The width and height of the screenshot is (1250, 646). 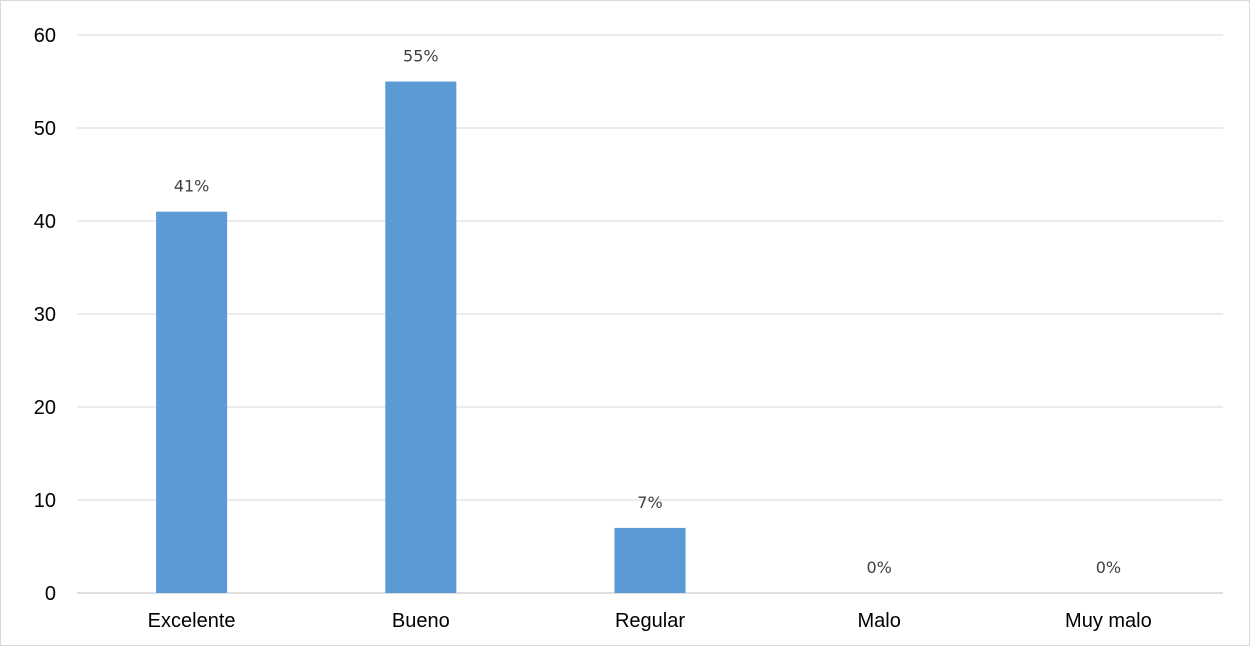 I want to click on y-tick-label: 10, so click(x=45, y=501).